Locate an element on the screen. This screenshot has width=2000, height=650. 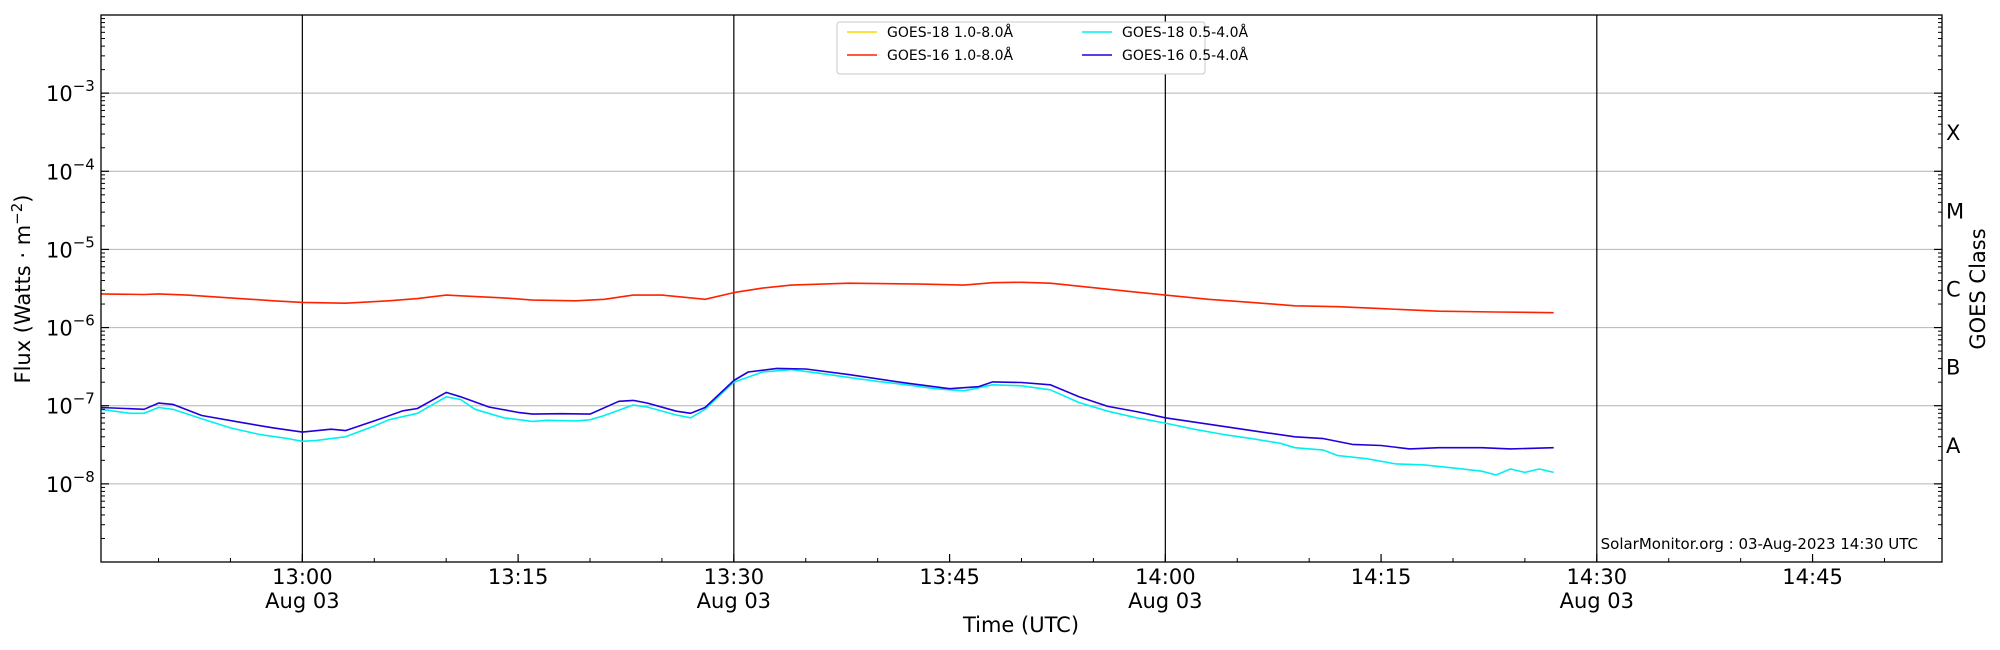
goes-class-label: X is located at coordinates (1953, 133).